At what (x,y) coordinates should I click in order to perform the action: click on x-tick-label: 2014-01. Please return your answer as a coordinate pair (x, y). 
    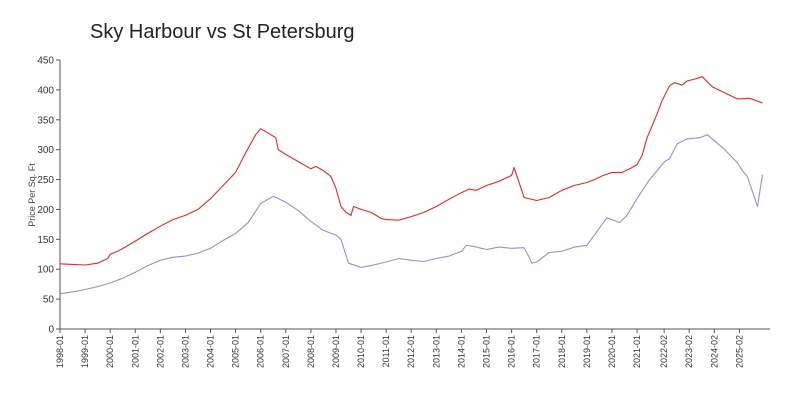
    Looking at the image, I should click on (461, 351).